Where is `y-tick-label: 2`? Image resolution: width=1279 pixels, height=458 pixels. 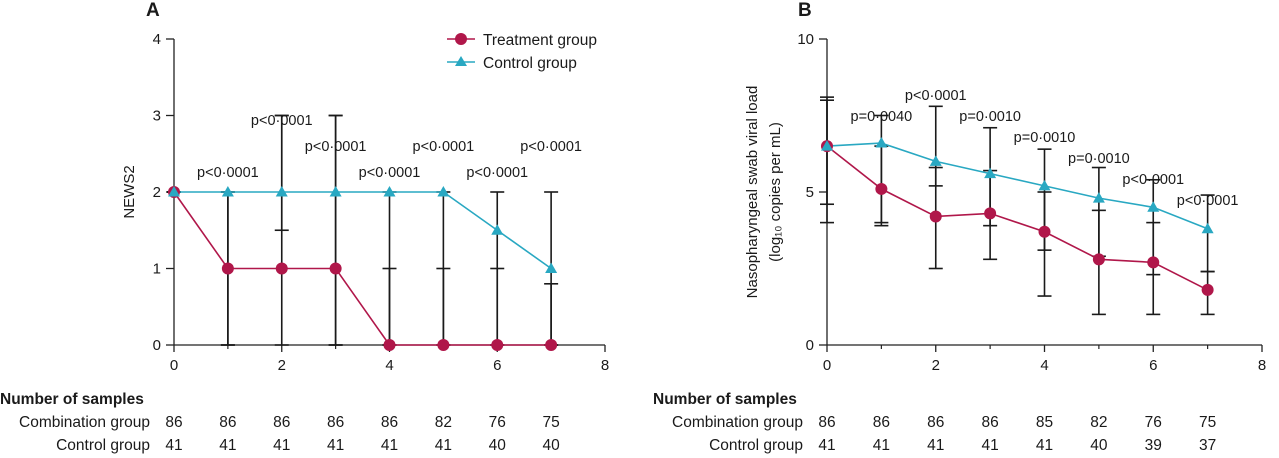 y-tick-label: 2 is located at coordinates (157, 192).